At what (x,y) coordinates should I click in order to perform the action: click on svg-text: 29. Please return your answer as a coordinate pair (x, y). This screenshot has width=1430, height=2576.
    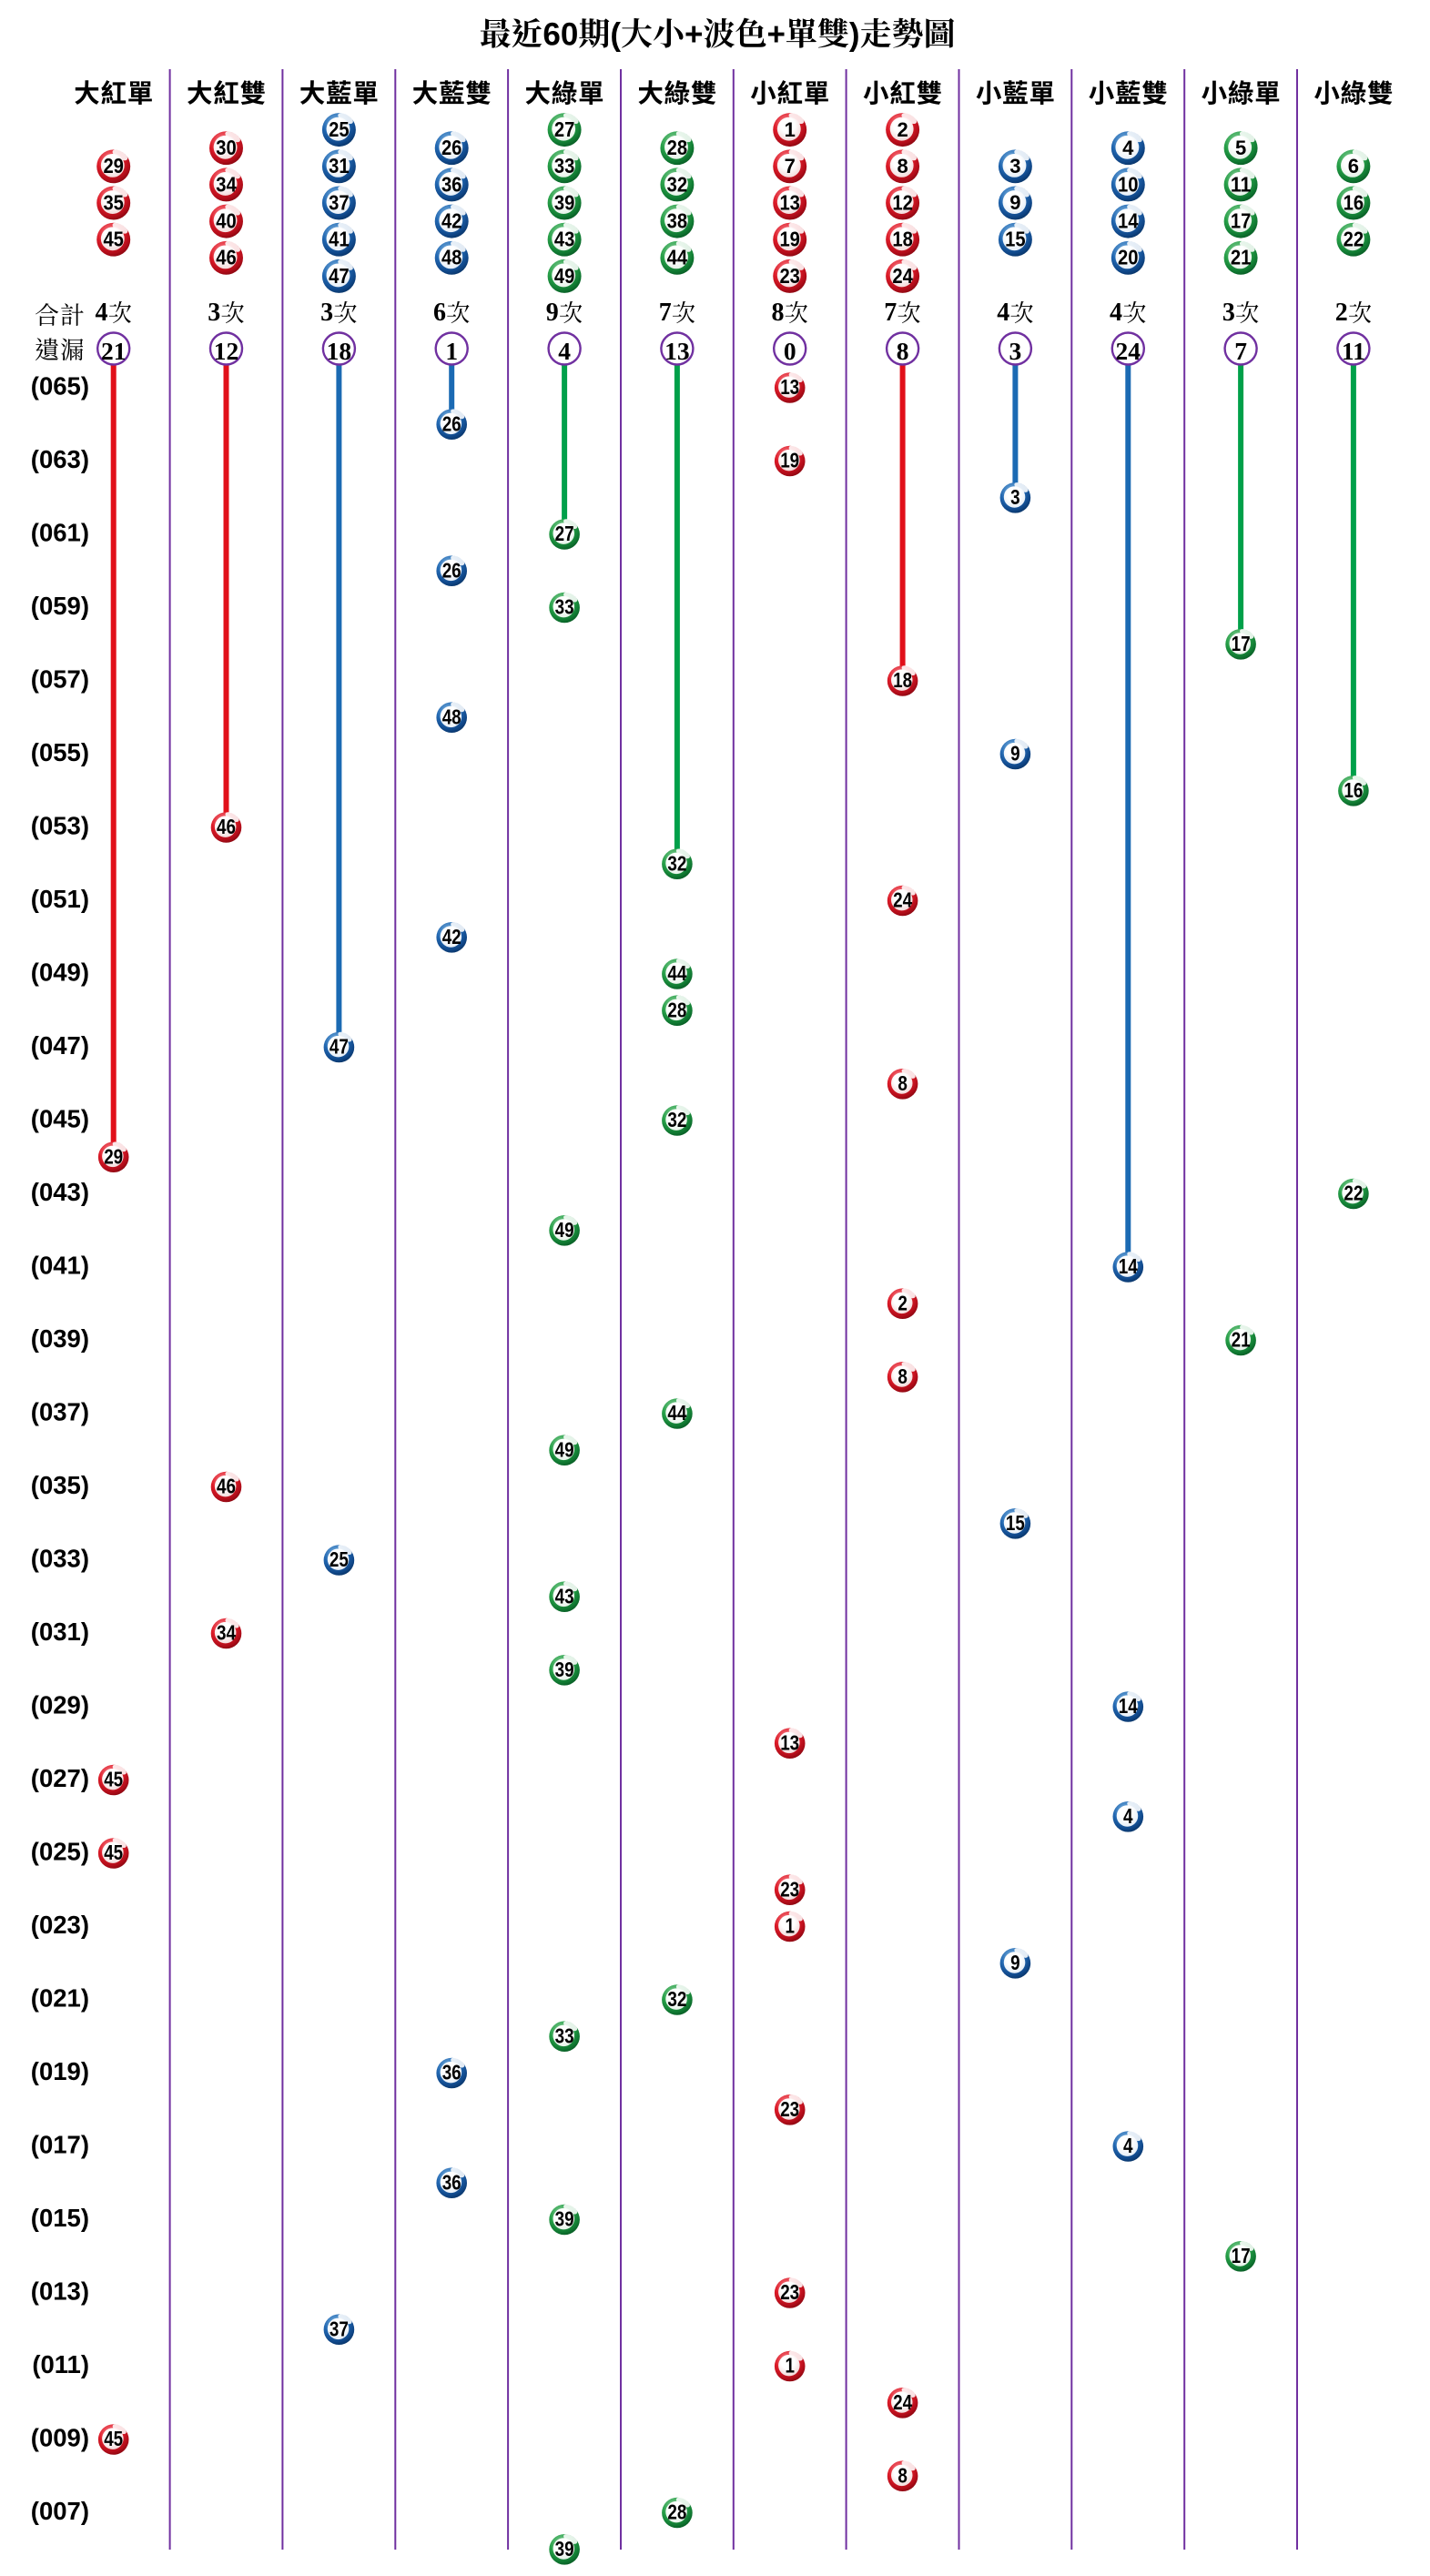
    Looking at the image, I should click on (113, 1157).